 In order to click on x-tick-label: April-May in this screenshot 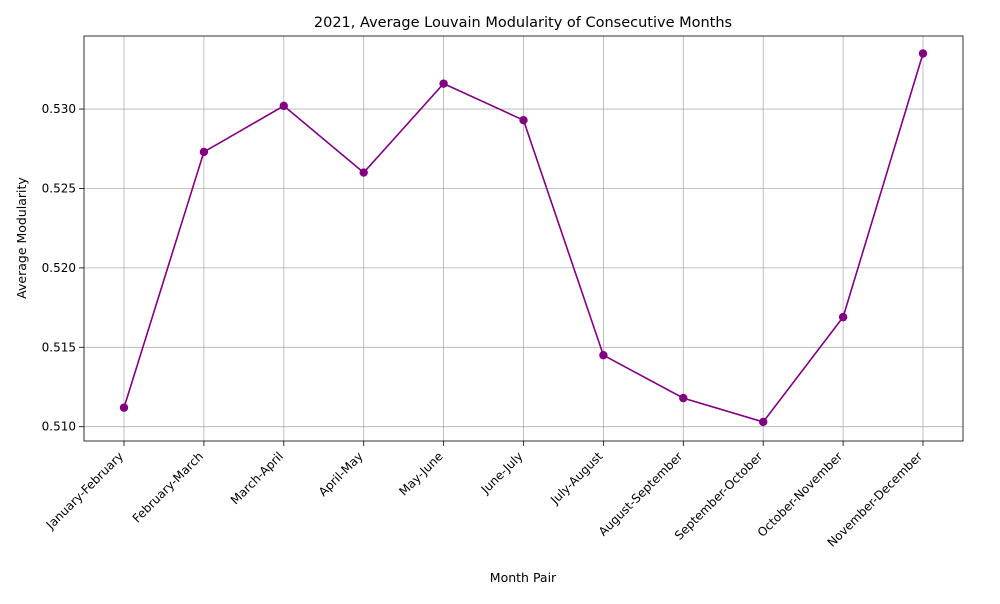, I will do `click(341, 474)`.